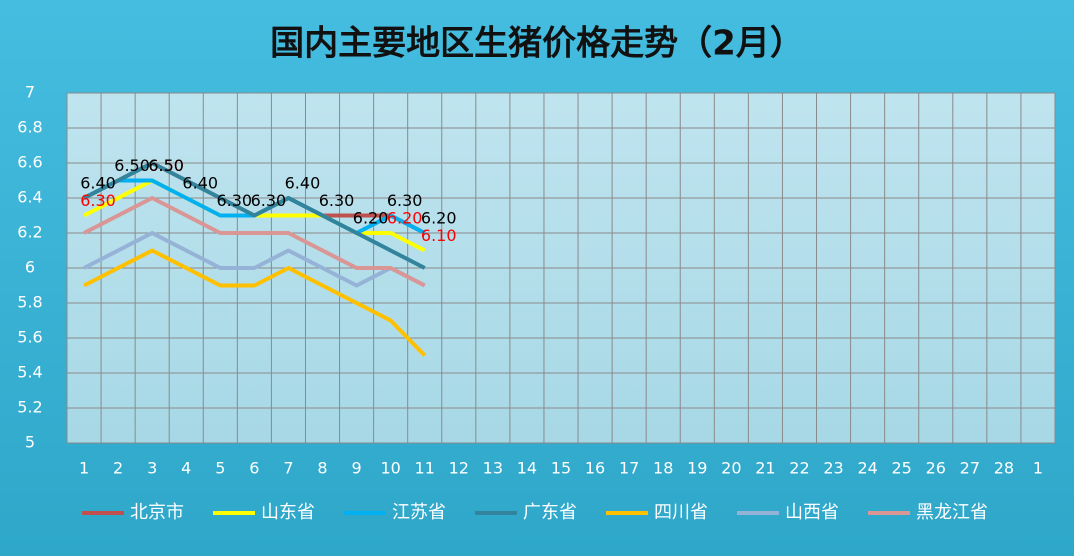  What do you see at coordinates (322, 468) in the screenshot?
I see `x-tick-label: 8` at bounding box center [322, 468].